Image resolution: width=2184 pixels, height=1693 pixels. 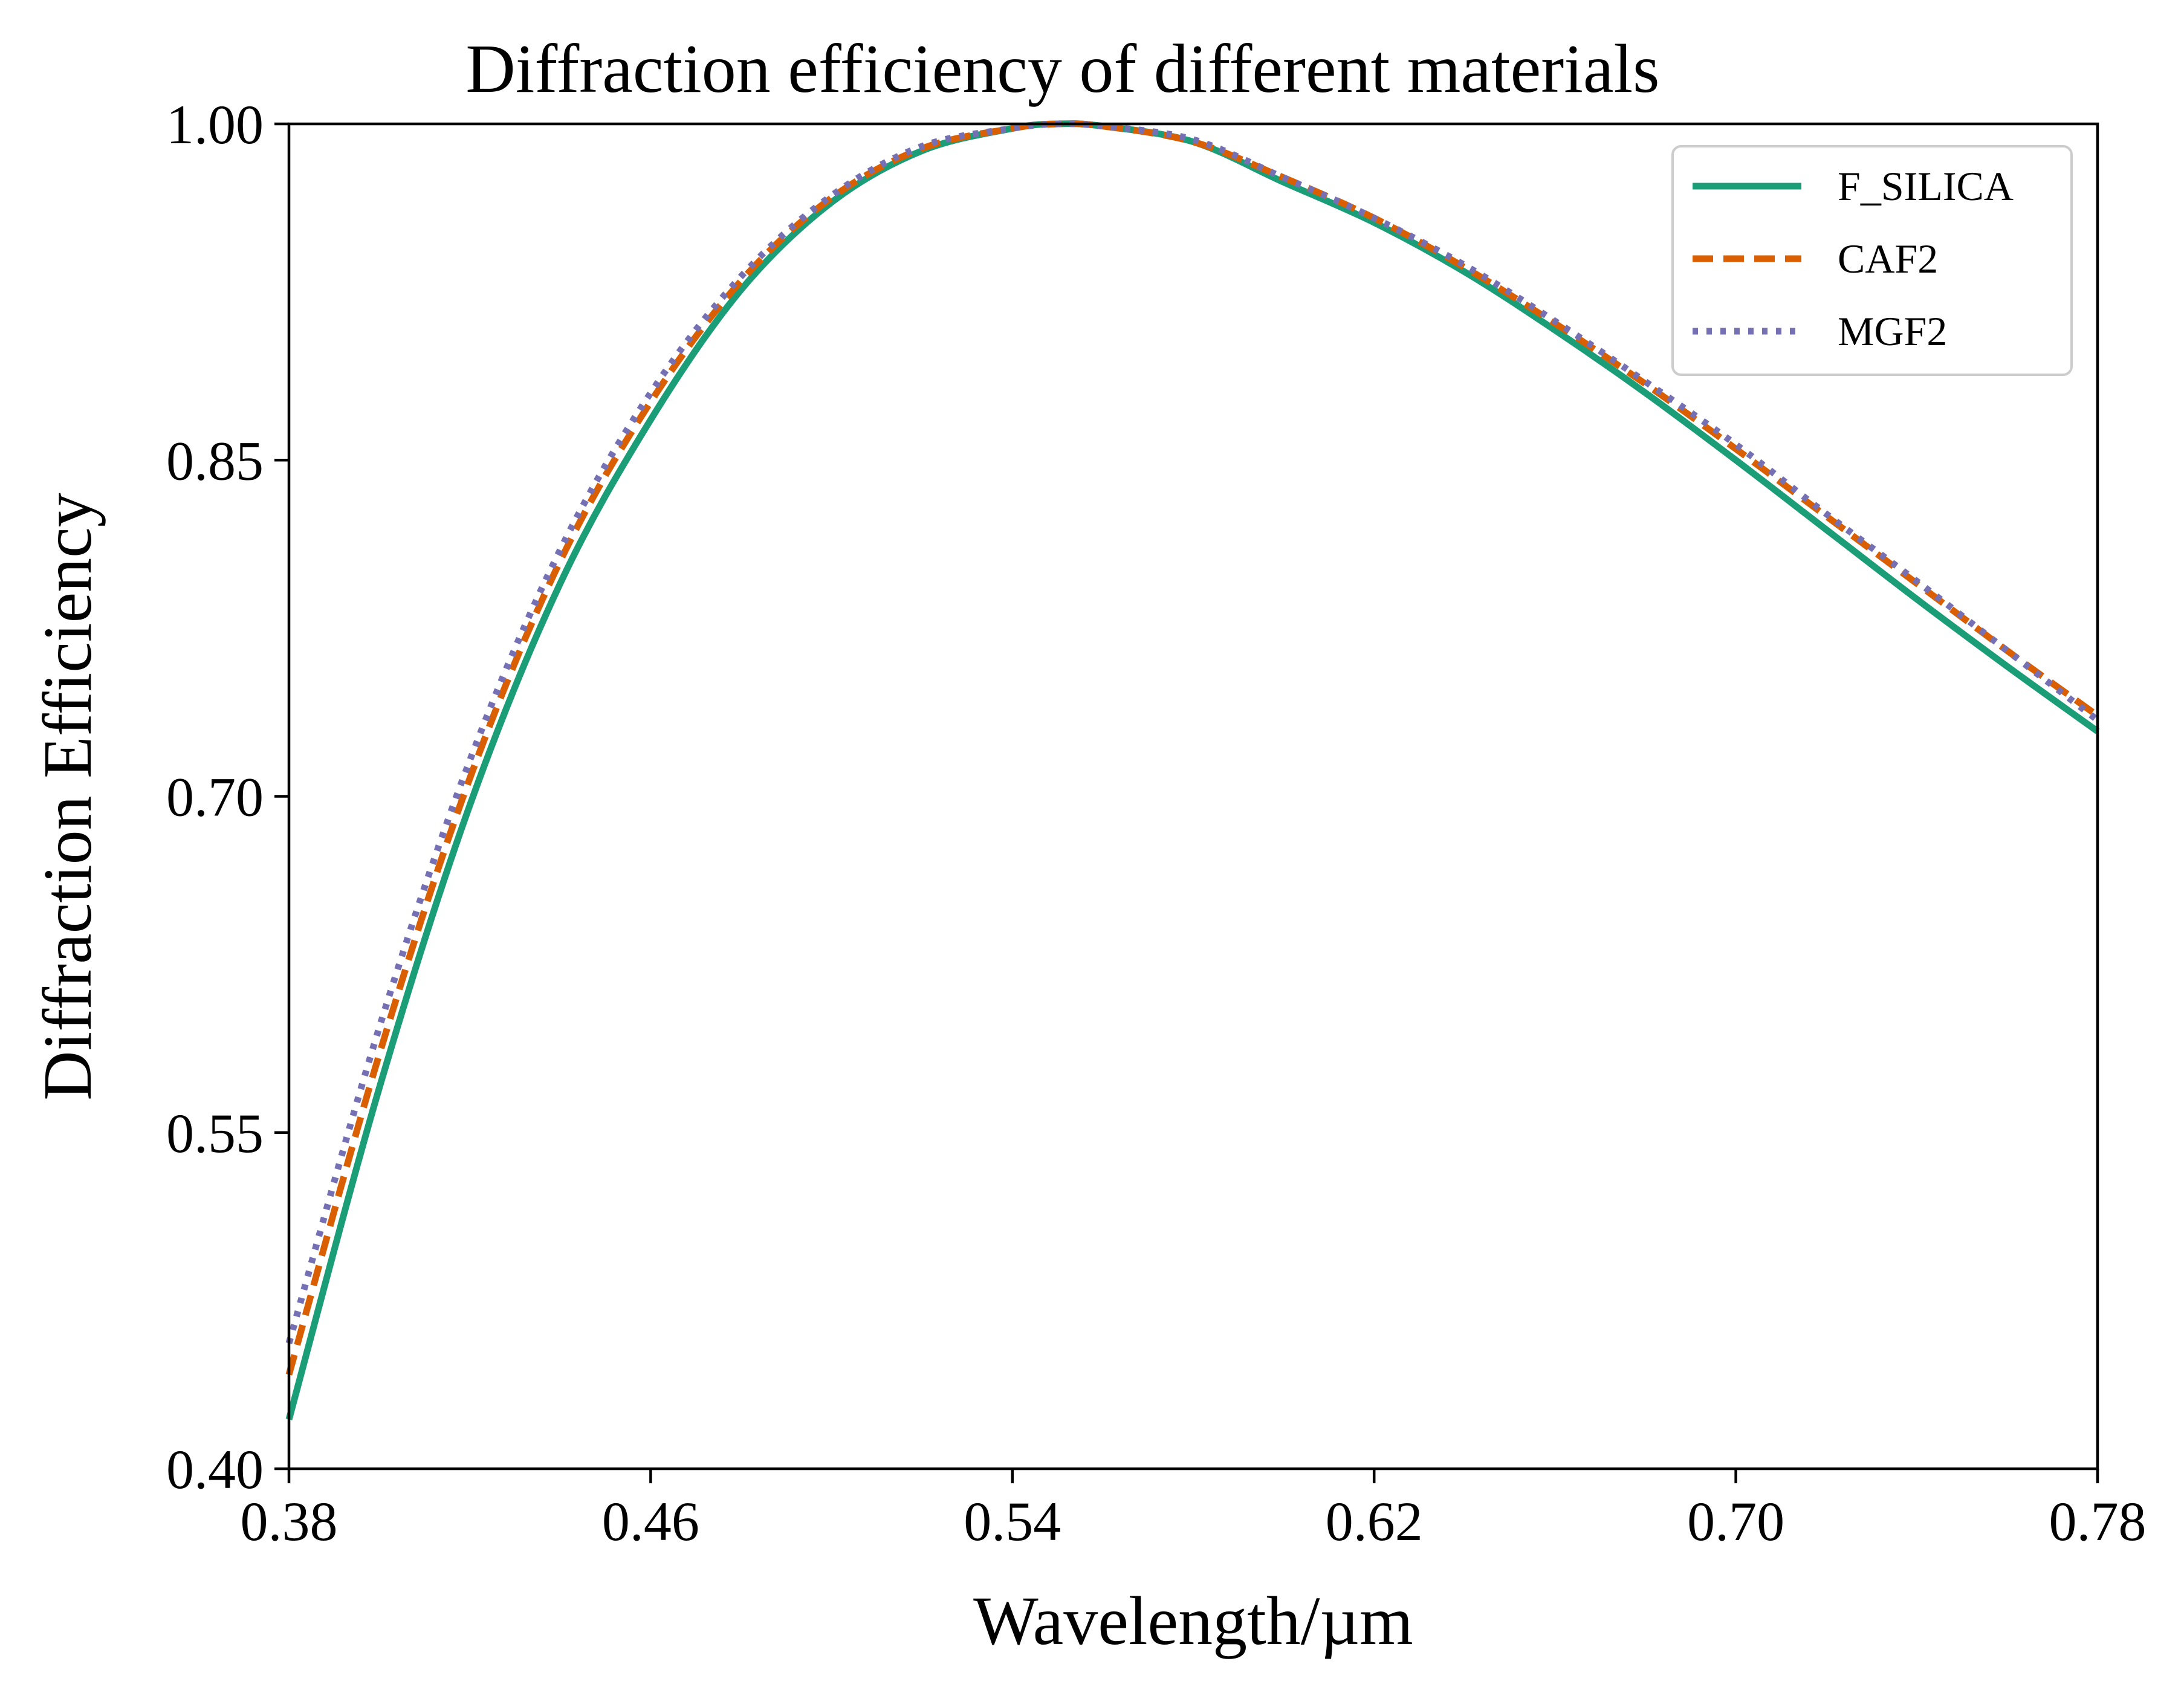 What do you see at coordinates (67, 797) in the screenshot?
I see `y-axis-label: Diffraction Efficiency` at bounding box center [67, 797].